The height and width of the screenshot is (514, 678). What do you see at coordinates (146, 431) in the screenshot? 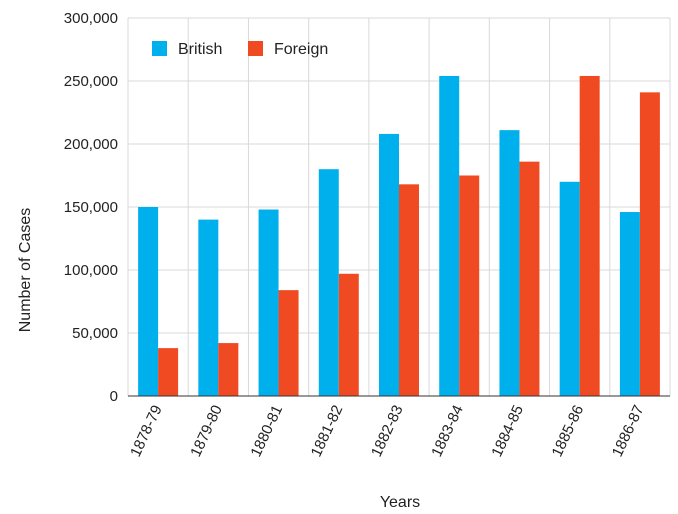
I see `x-tick-label: 1878-79` at bounding box center [146, 431].